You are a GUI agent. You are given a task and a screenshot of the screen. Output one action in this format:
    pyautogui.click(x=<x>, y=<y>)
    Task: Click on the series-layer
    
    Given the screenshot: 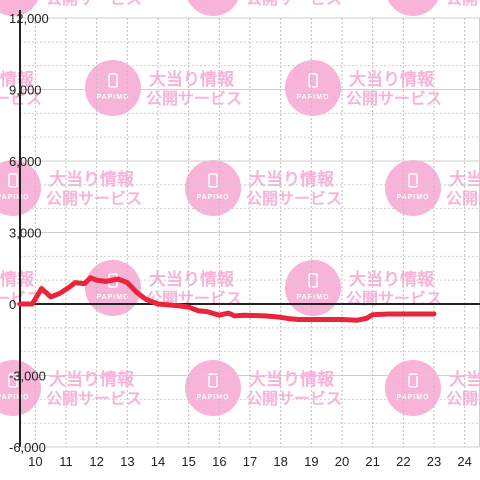 What is the action you would take?
    pyautogui.click(x=227, y=299)
    